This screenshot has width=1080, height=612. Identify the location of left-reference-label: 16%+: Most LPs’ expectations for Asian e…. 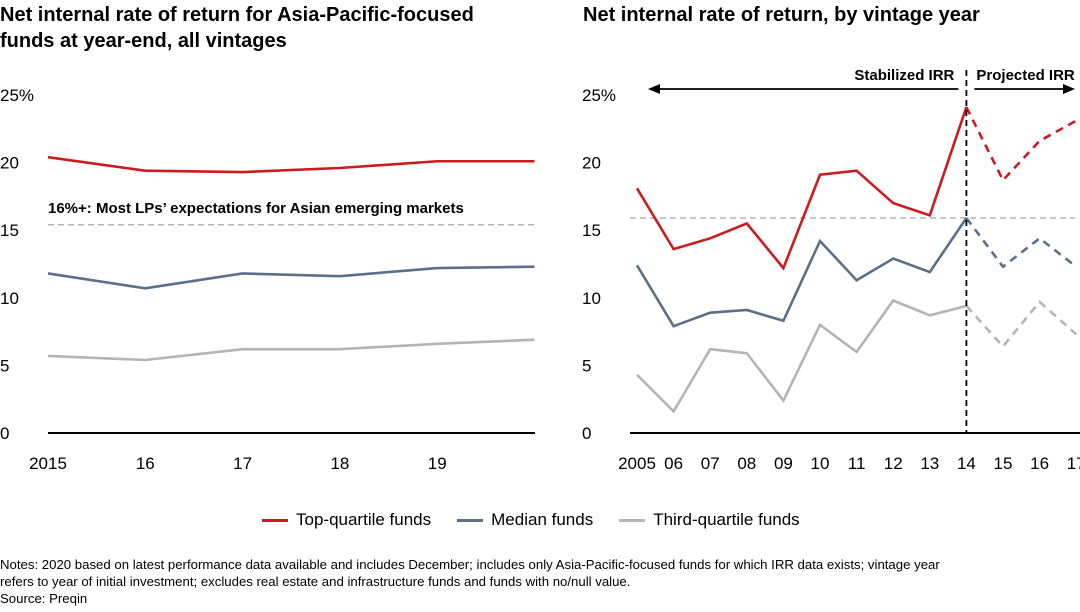
(256, 208).